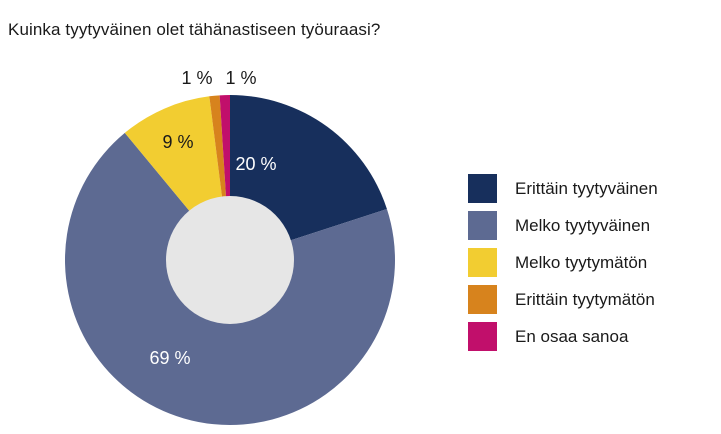  I want to click on legend-item-erittain-tyytymaton: Erittäin tyytymätön, so click(563, 299).